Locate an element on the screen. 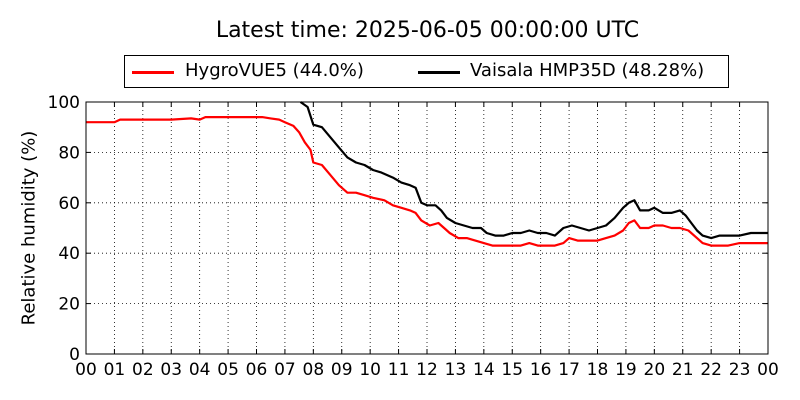  y-tick-label: 60 is located at coordinates (69, 204).